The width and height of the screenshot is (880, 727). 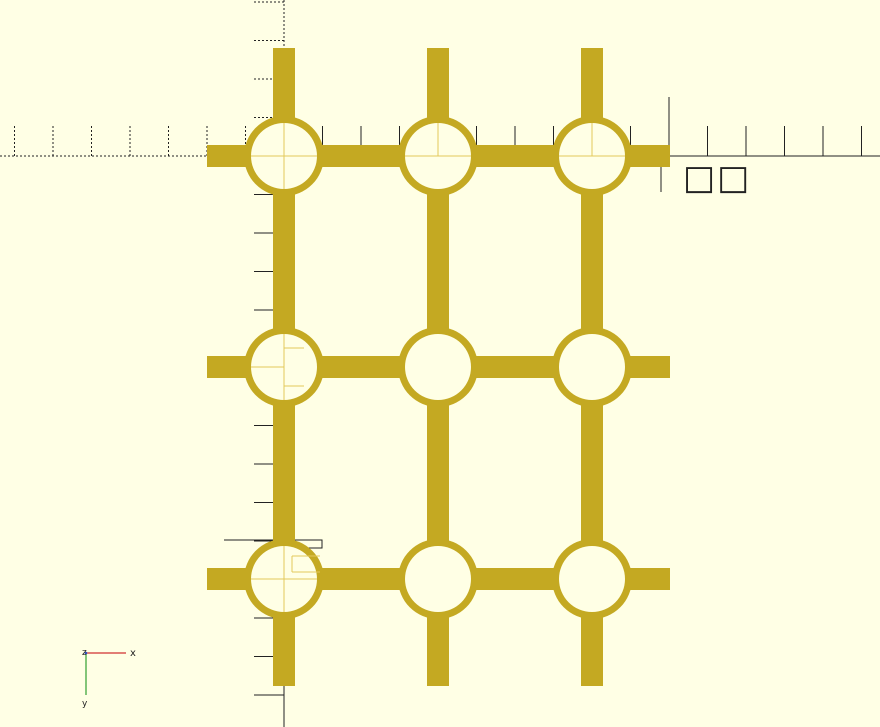 I want to click on gizmo-x-label: x, so click(x=133, y=653).